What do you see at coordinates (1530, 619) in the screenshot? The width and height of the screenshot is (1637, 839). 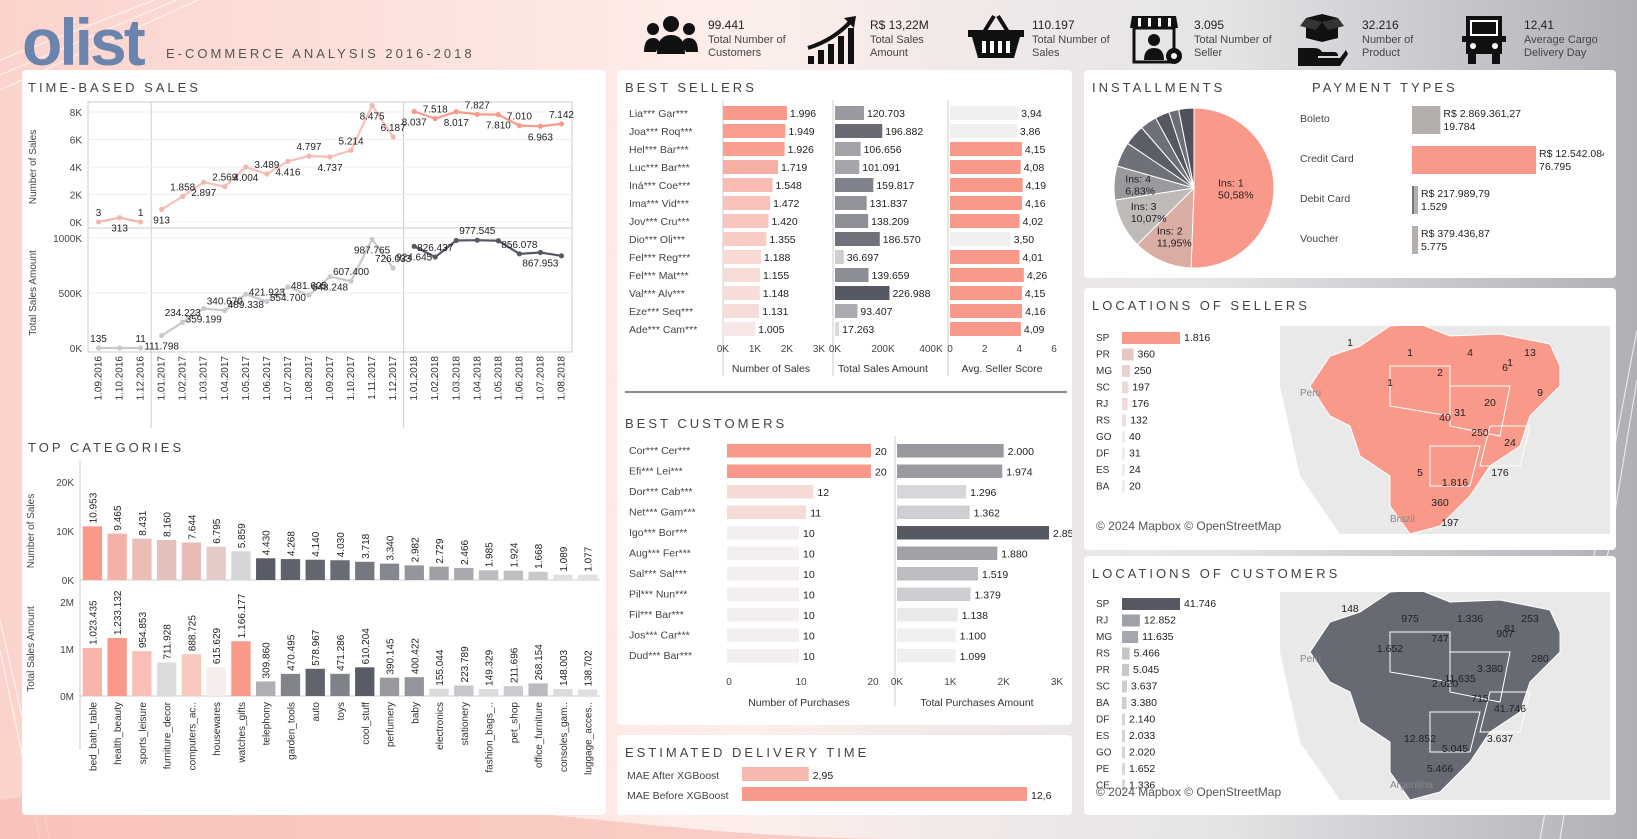 I see `map-value-label: 253` at bounding box center [1530, 619].